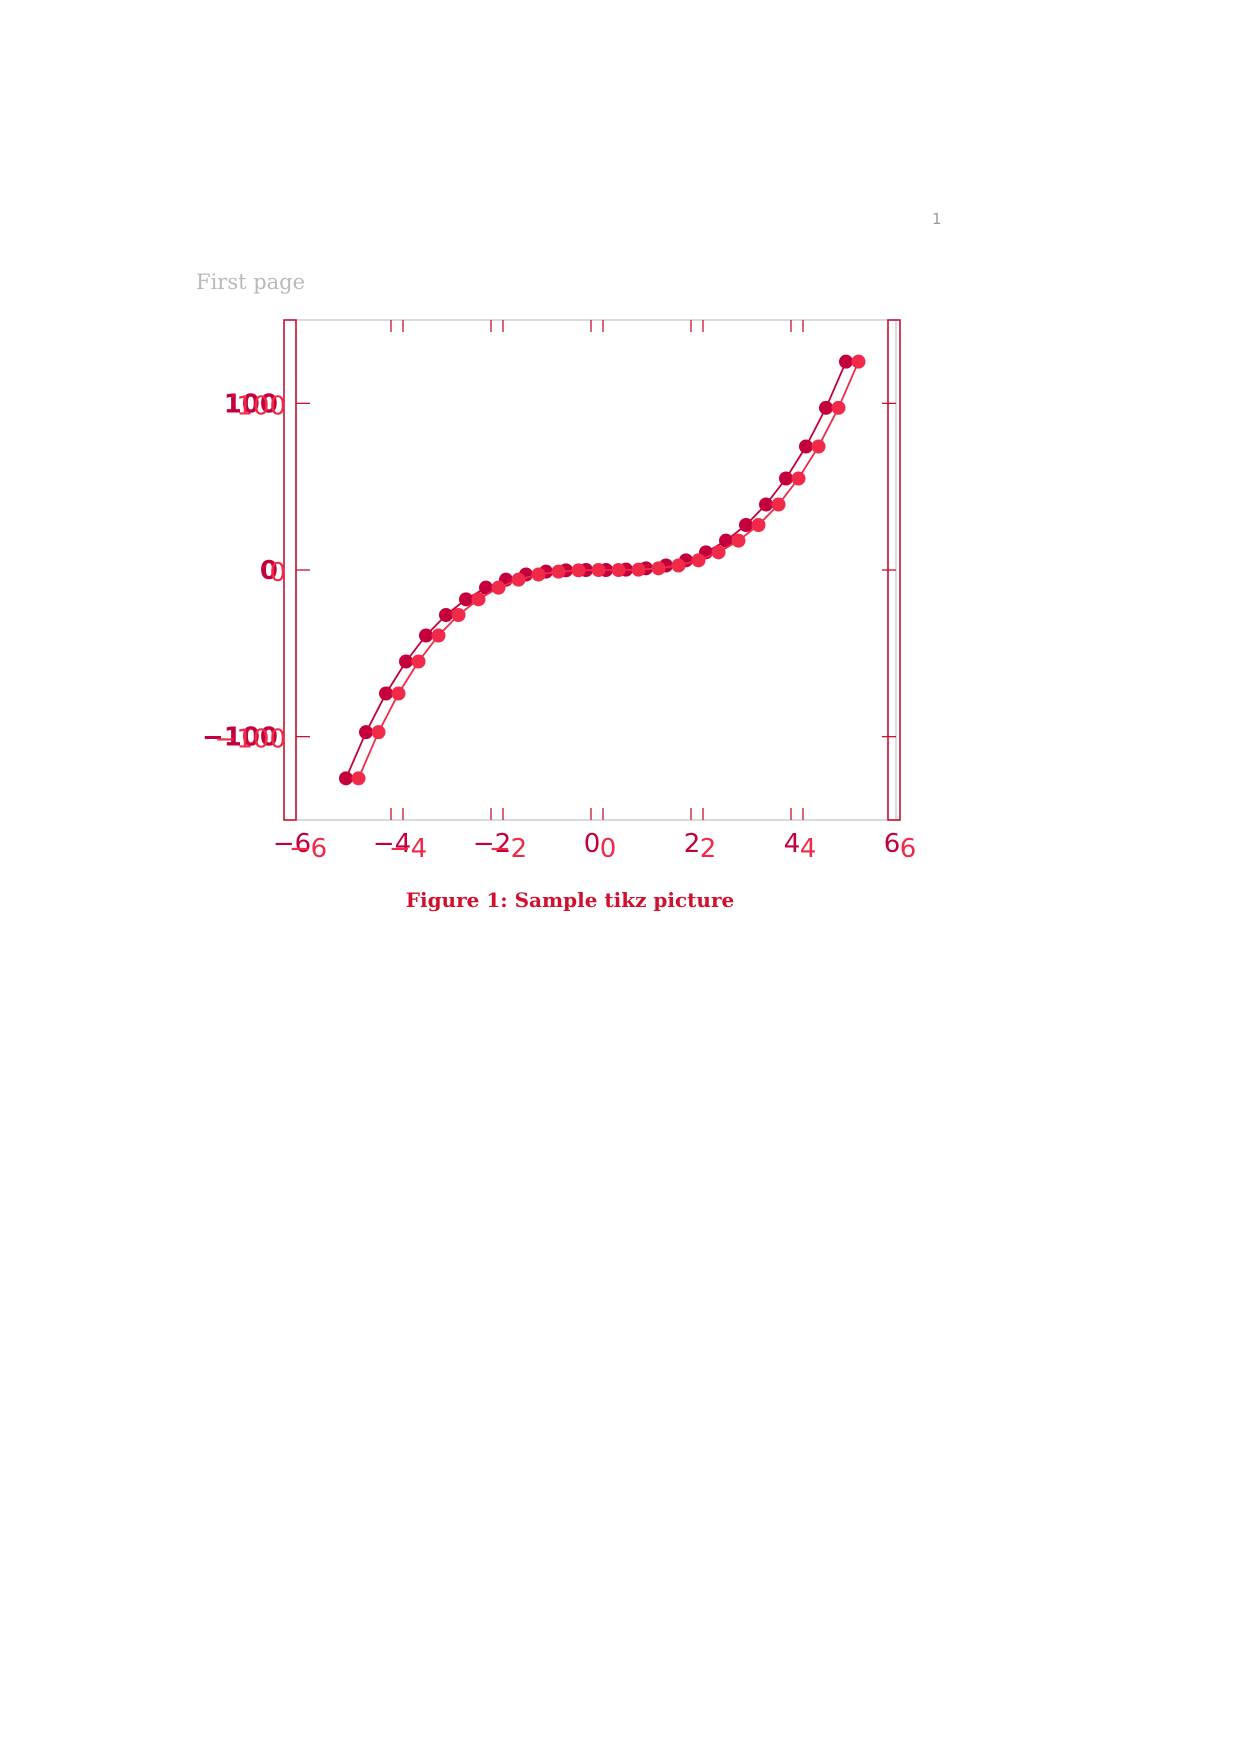 This screenshot has width=1240, height=1754. I want to click on figure-caption: Figure 1: Sample tikz picture, so click(570, 900).